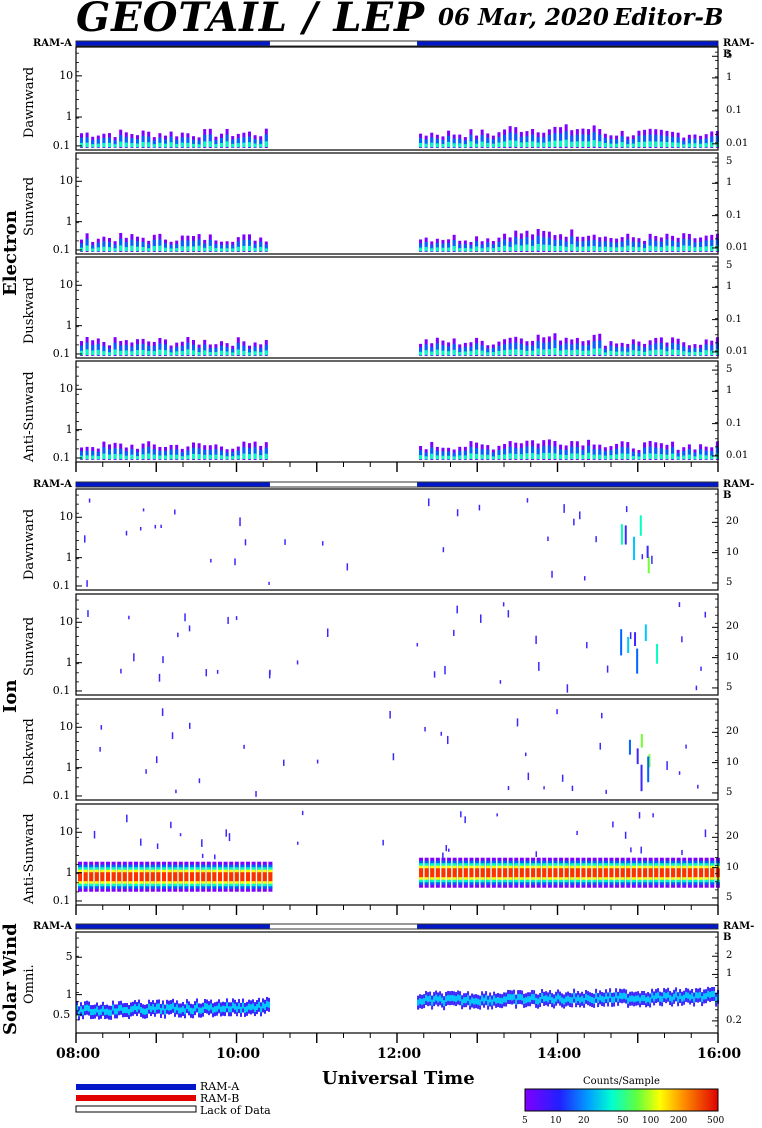 This screenshot has width=762, height=1128. Describe the element at coordinates (69, 957) in the screenshot. I see `y-tick-label: 5` at that location.